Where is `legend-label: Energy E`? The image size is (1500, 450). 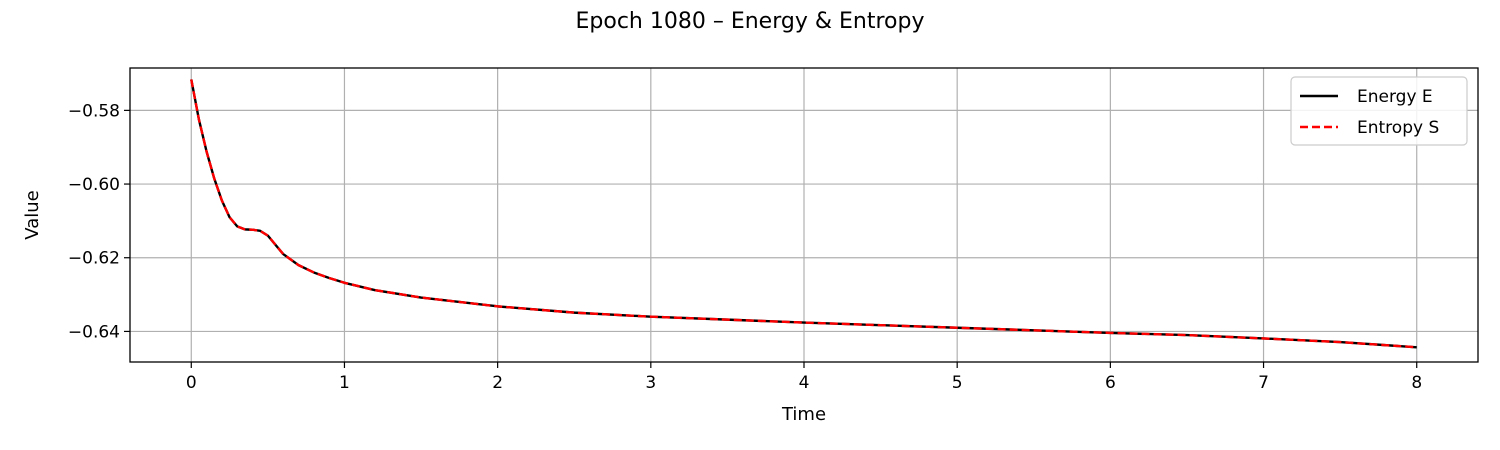
legend-label: Energy E is located at coordinates (1395, 97).